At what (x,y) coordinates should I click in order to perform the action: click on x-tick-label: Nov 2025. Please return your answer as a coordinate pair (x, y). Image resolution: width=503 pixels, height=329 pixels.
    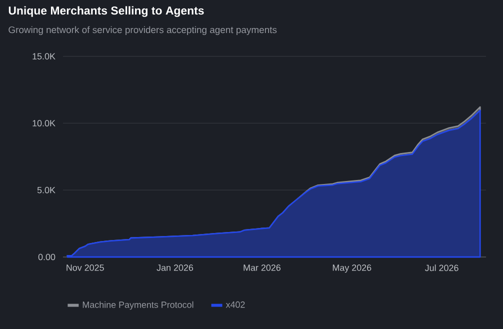
    Looking at the image, I should click on (85, 267).